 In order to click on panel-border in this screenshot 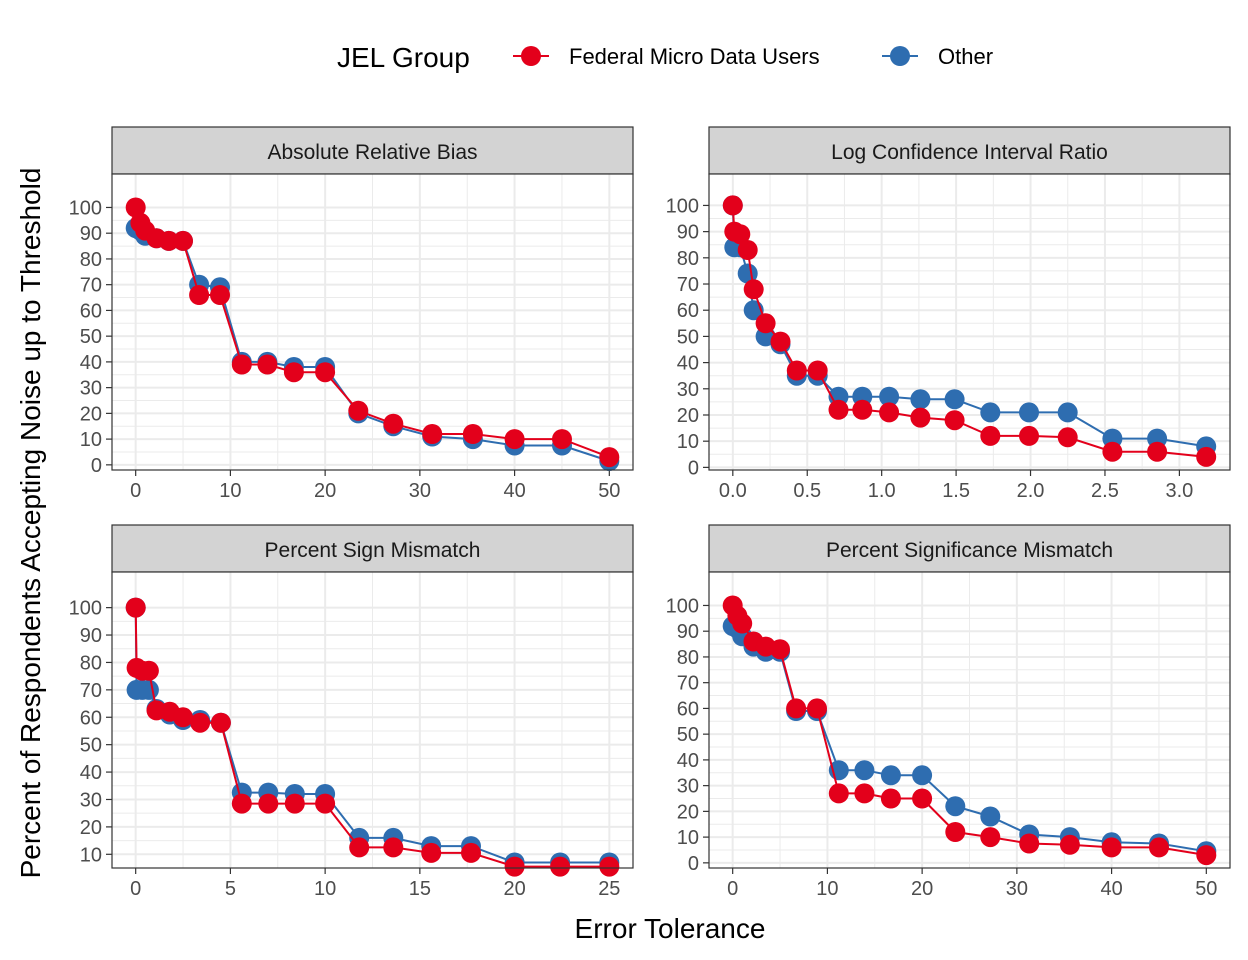, I will do `click(969, 322)`.